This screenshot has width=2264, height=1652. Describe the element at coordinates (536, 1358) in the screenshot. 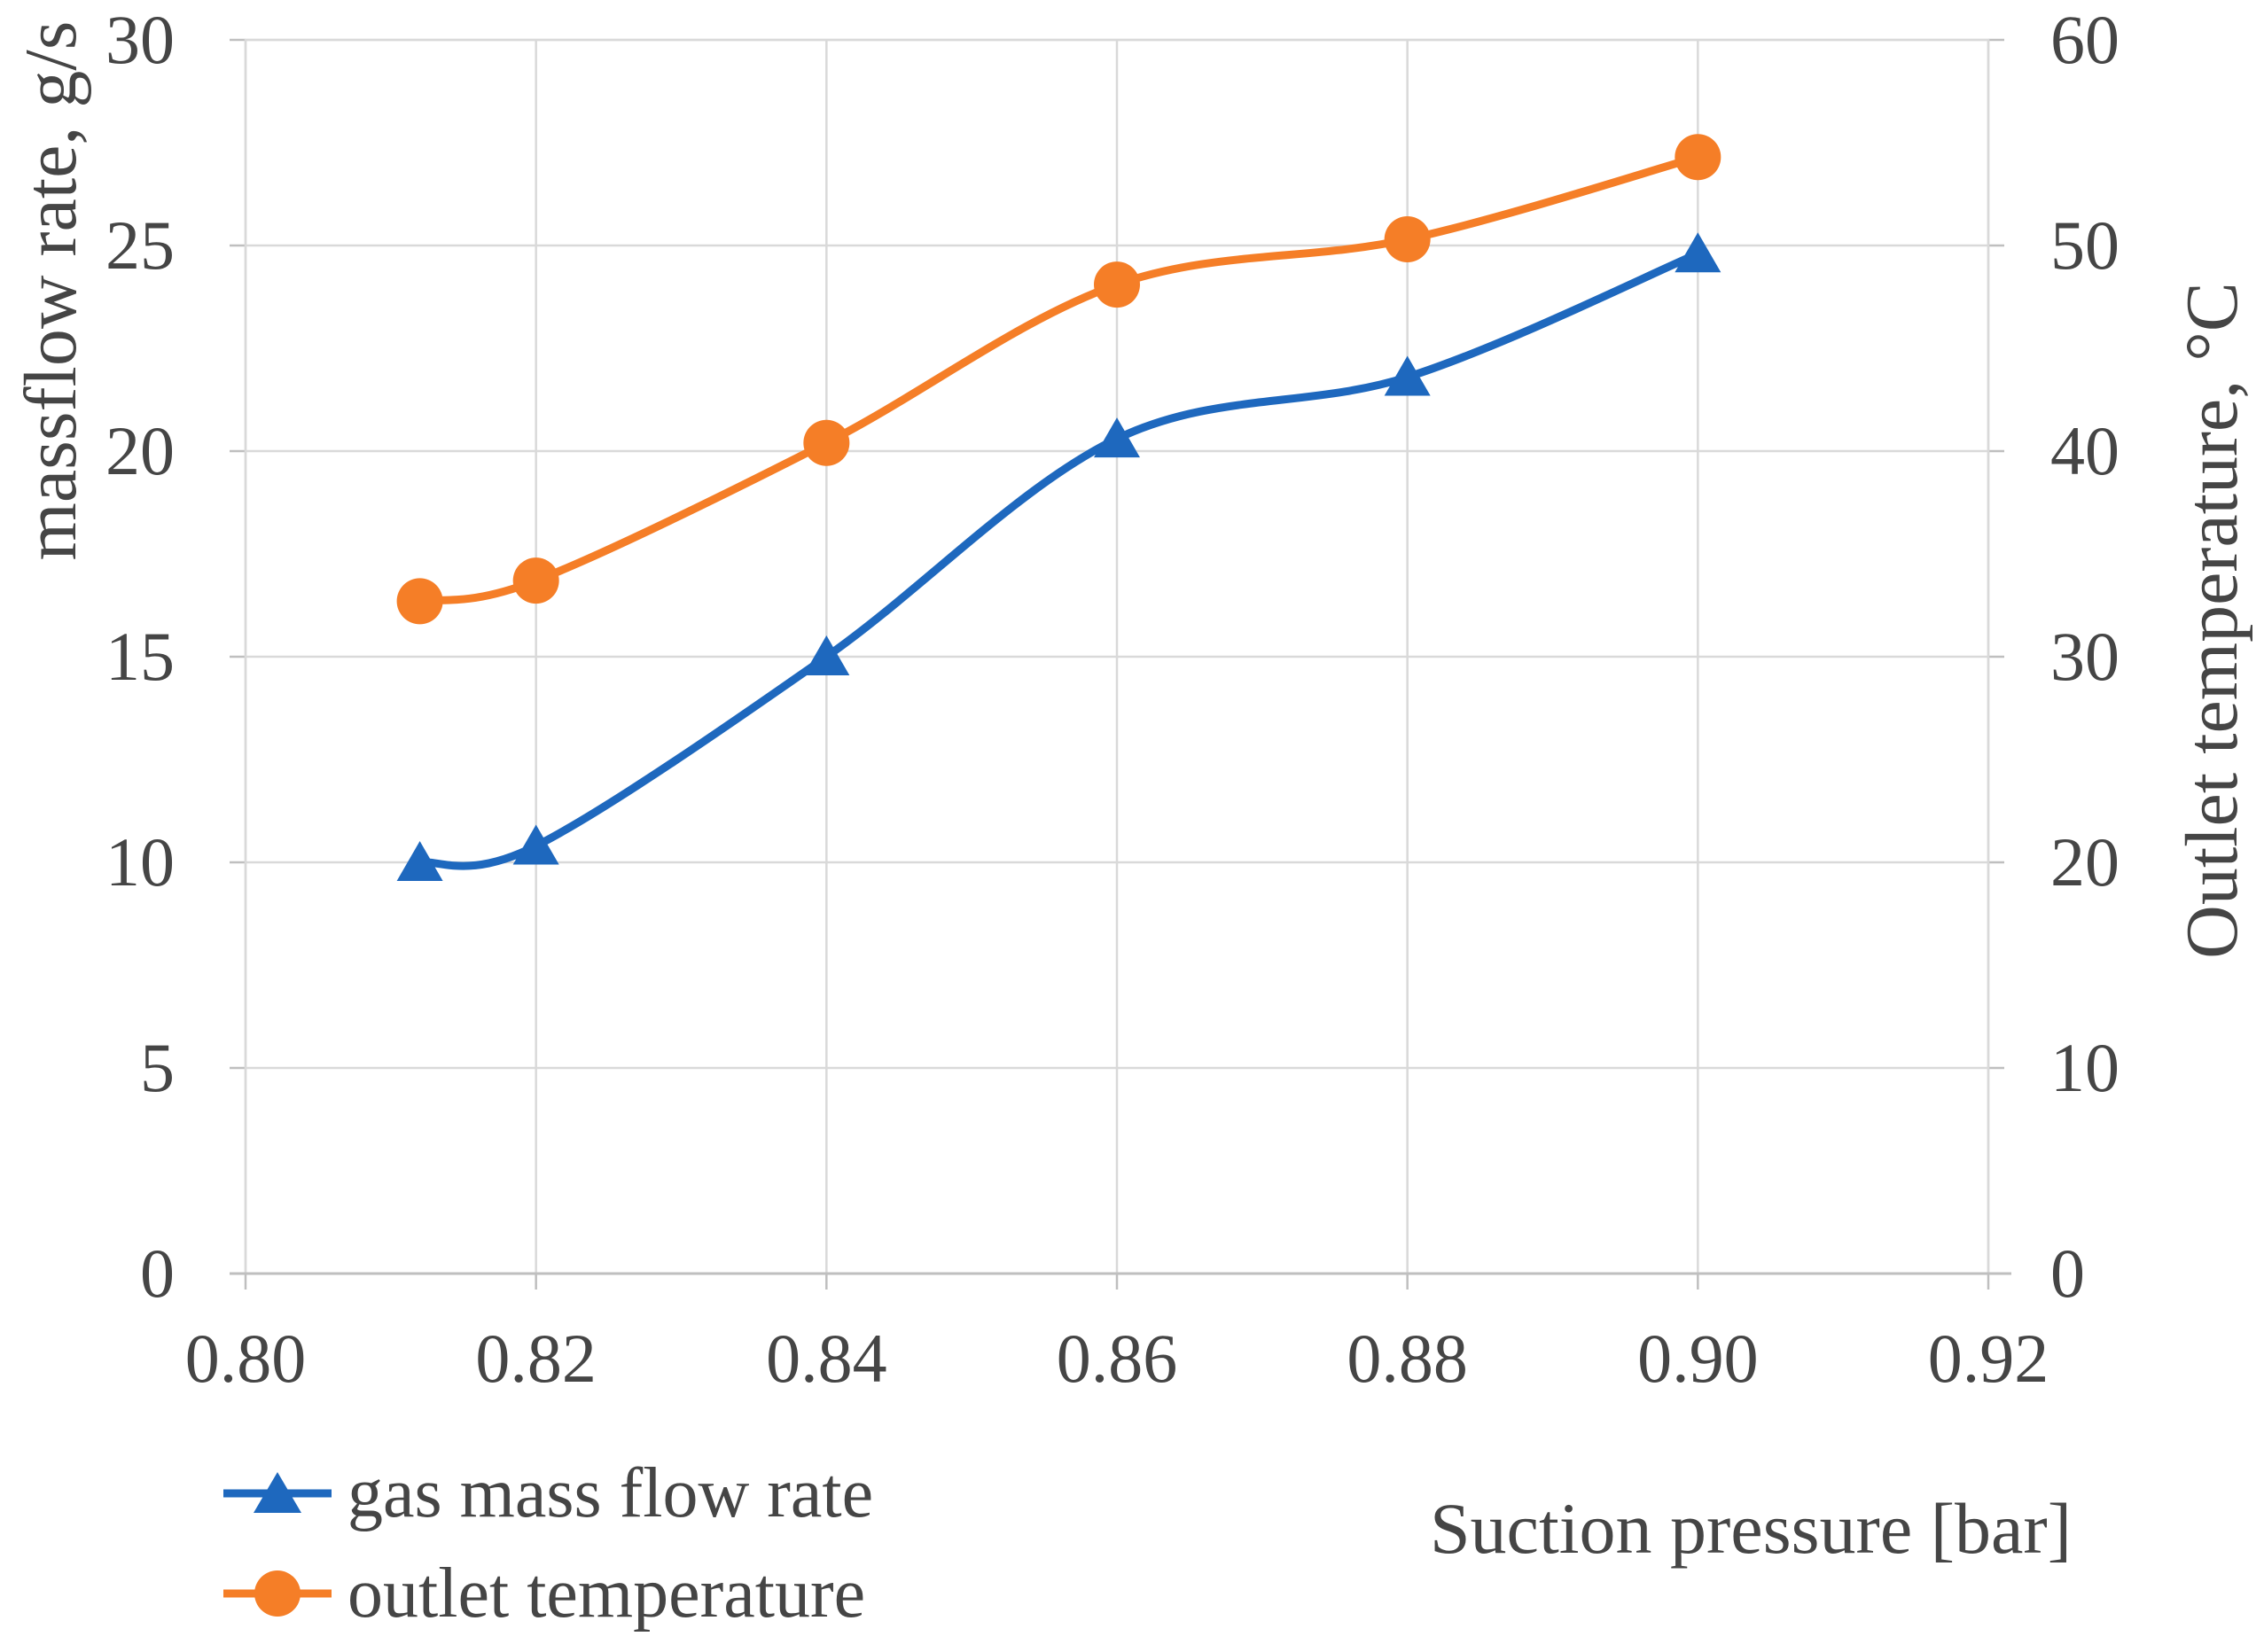

I see `x-tick: 0.82` at that location.